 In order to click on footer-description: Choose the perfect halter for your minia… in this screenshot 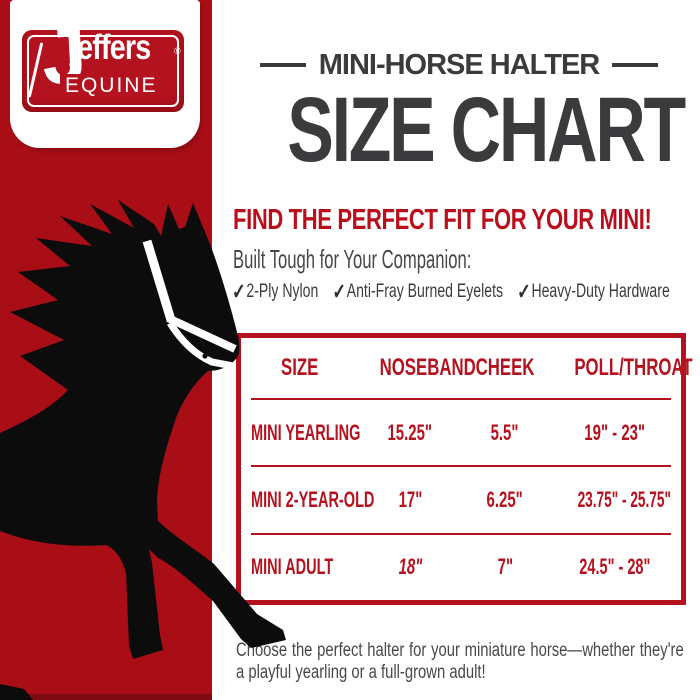, I will do `click(460, 662)`.